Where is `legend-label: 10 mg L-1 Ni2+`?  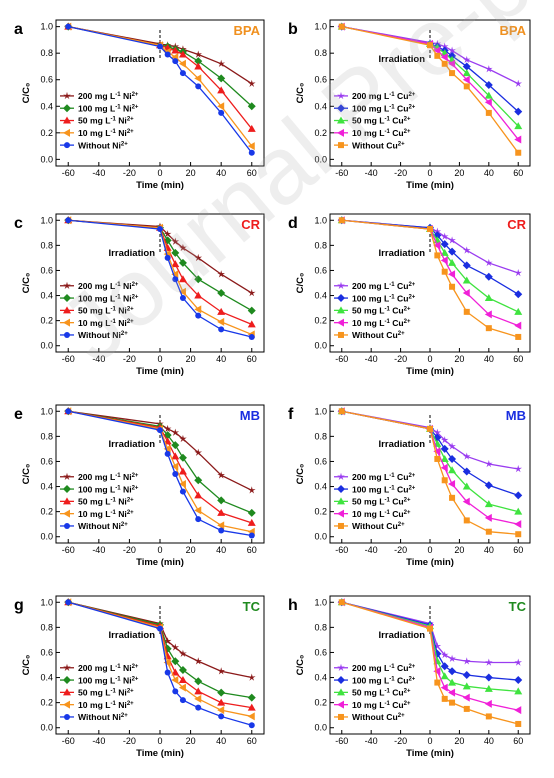
legend-label: 10 mg L-1 Ni2+ is located at coordinates (106, 323).